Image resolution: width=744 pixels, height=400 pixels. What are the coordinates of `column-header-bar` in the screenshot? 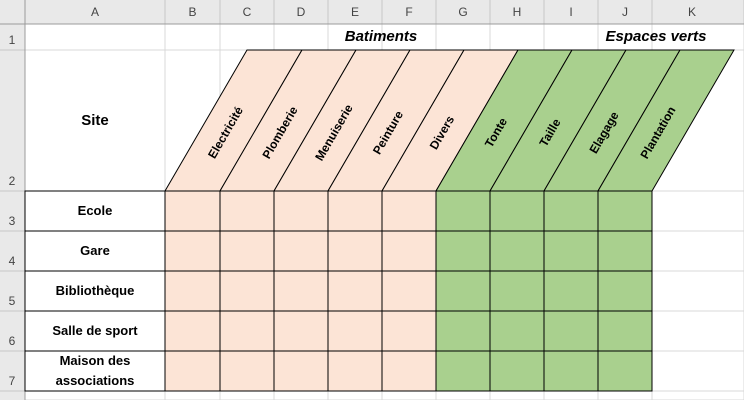 It's located at (372, 12).